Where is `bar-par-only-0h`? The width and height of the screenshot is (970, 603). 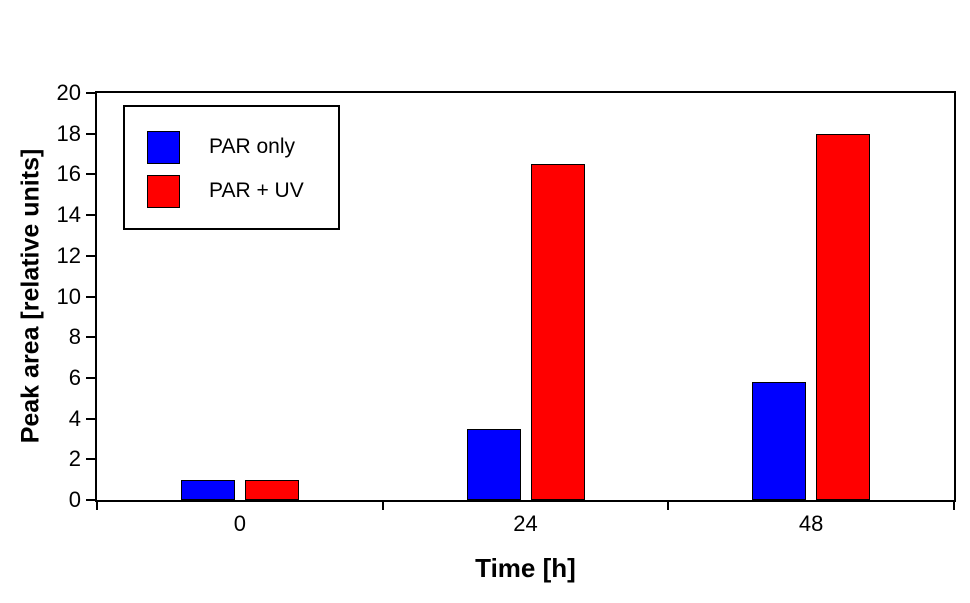
bar-par-only-0h is located at coordinates (207, 490).